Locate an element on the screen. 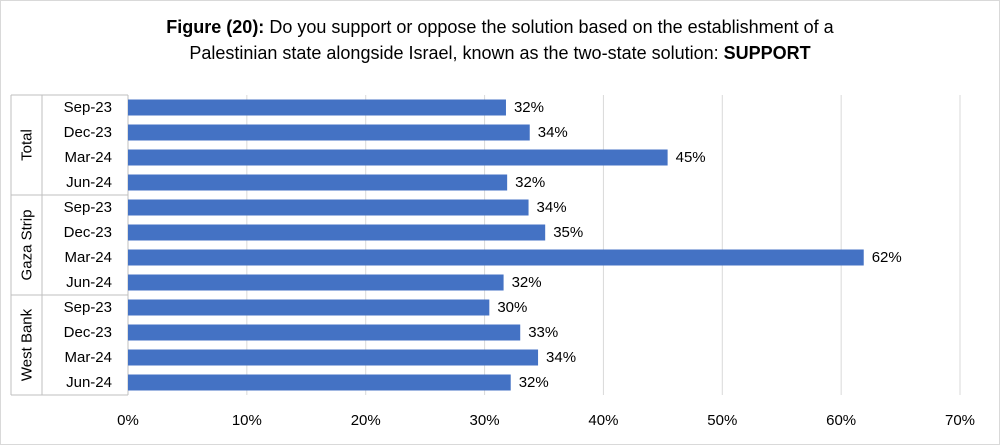  data-label: 62% is located at coordinates (887, 257).